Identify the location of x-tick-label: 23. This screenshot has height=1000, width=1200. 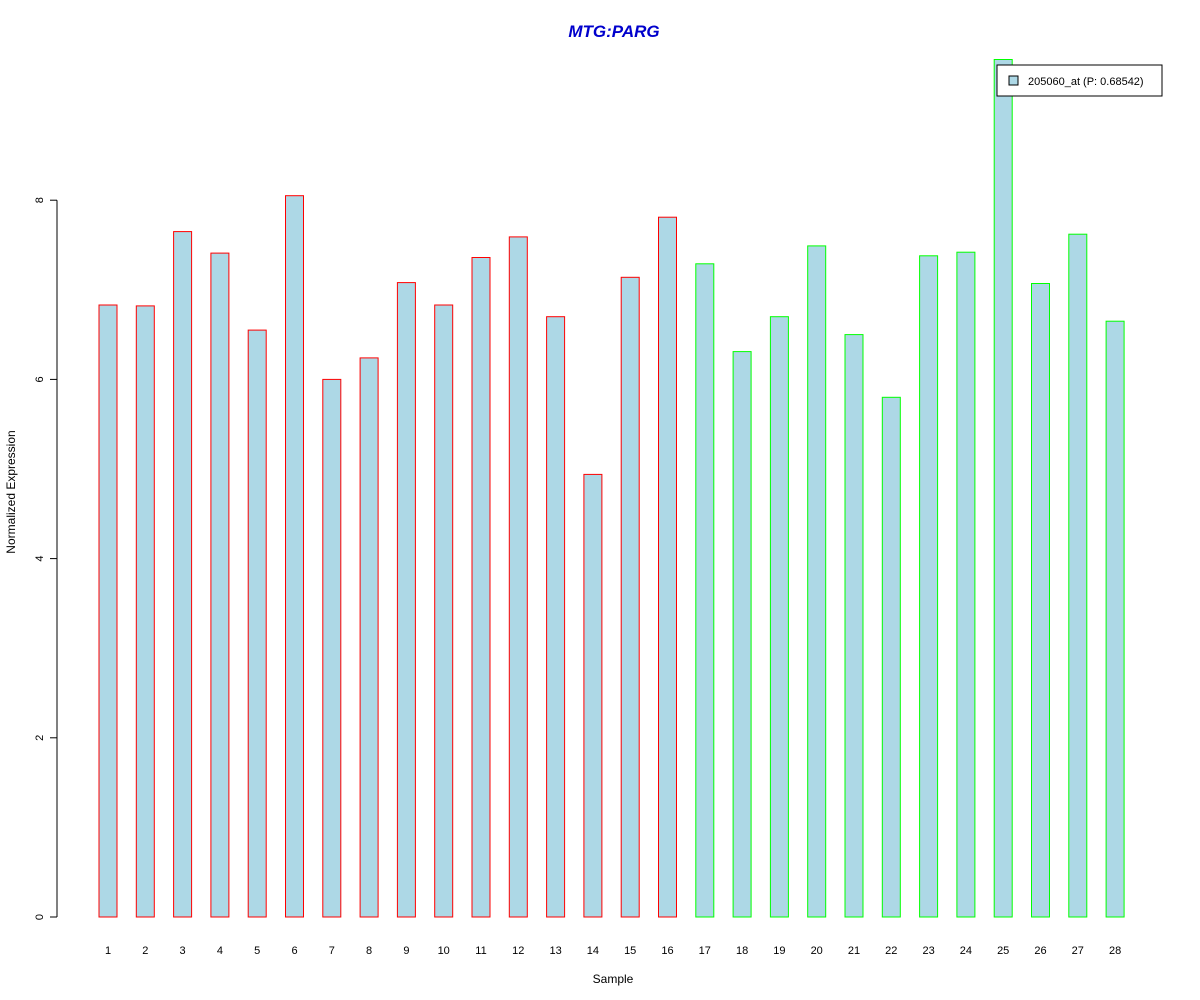
(928, 951).